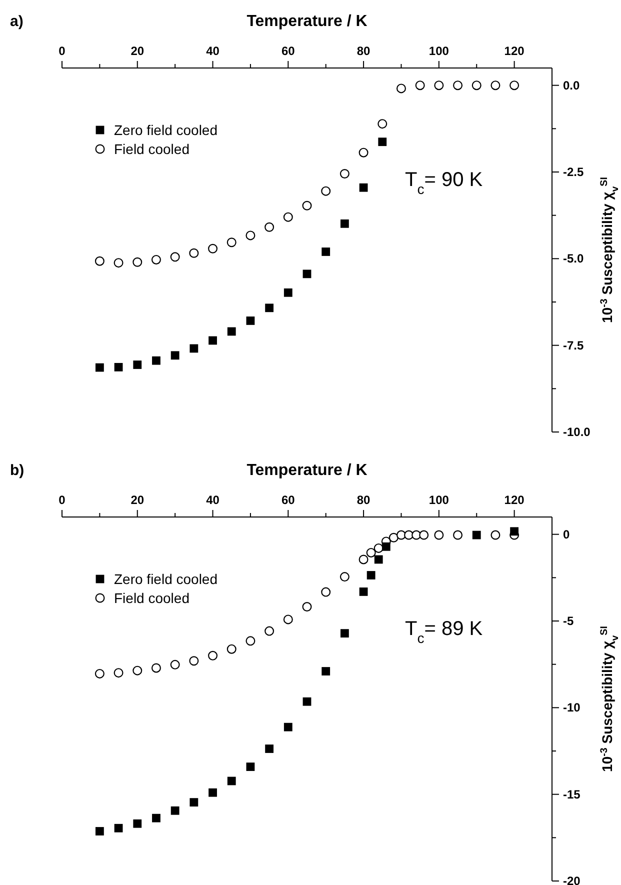 The image size is (621, 885). What do you see at coordinates (572, 707) in the screenshot?
I see `y-tick-label: -10` at bounding box center [572, 707].